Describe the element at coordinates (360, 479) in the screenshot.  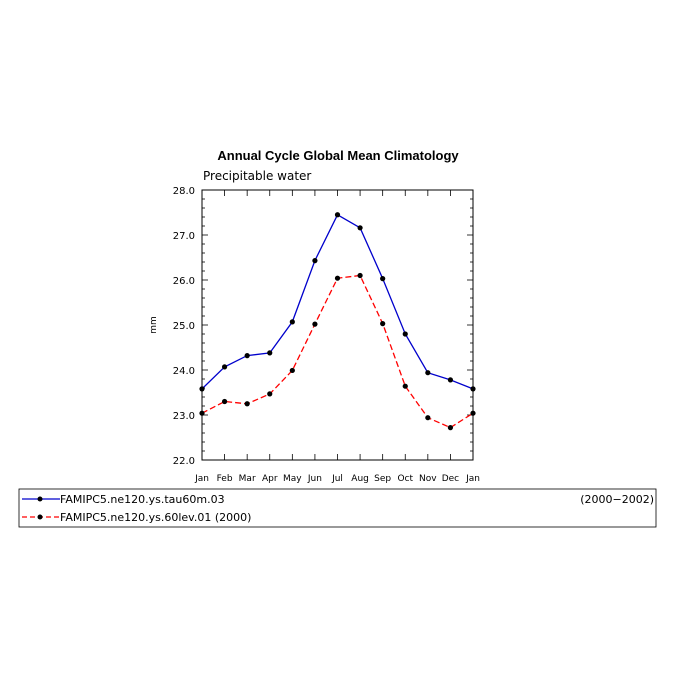
I see `x-tick-label: Aug` at that location.